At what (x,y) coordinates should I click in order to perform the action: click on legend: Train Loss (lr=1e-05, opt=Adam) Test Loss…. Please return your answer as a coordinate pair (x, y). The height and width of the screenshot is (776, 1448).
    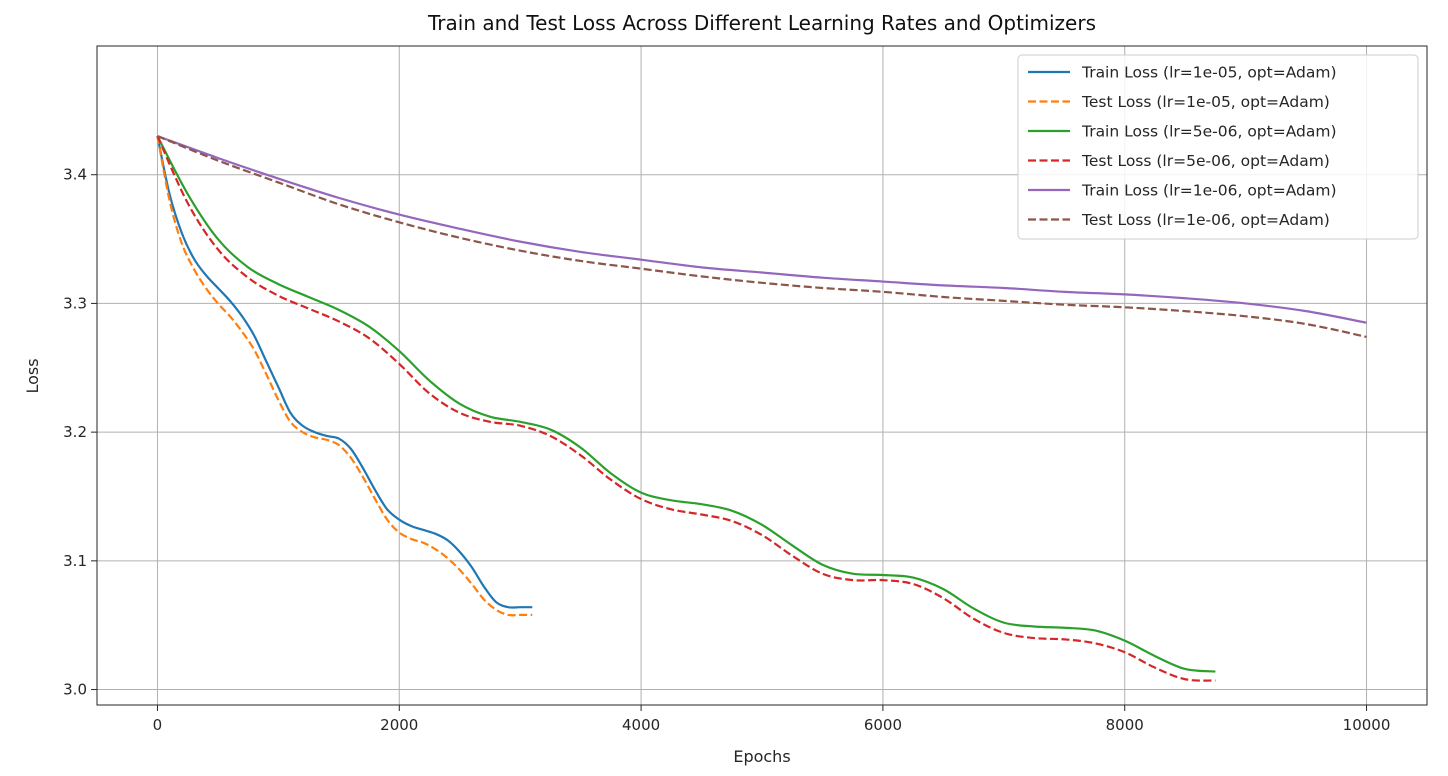
    Looking at the image, I should click on (1218, 147).